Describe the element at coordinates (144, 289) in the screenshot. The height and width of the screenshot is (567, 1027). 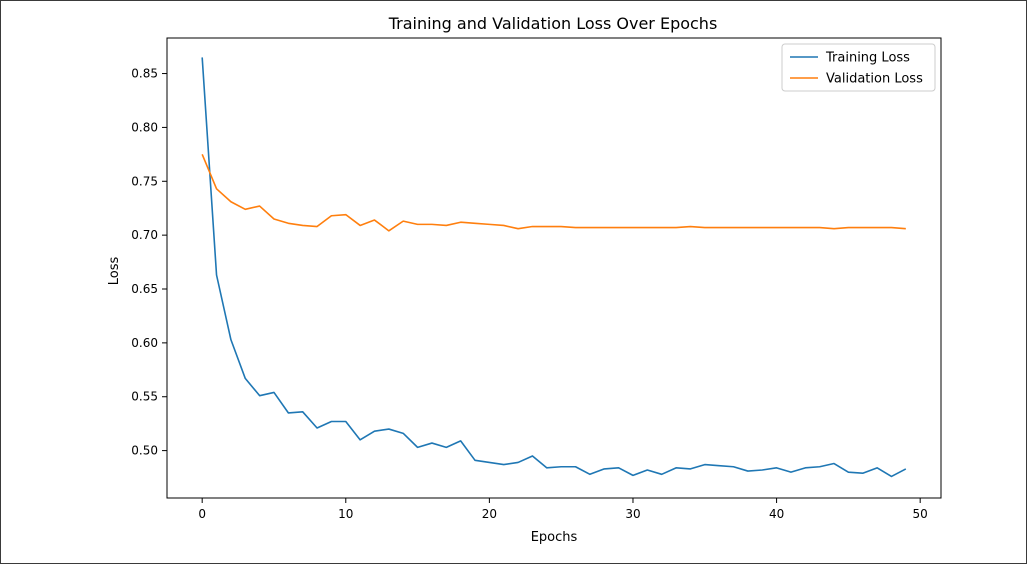
I see `y-tick-label: 0.65` at that location.